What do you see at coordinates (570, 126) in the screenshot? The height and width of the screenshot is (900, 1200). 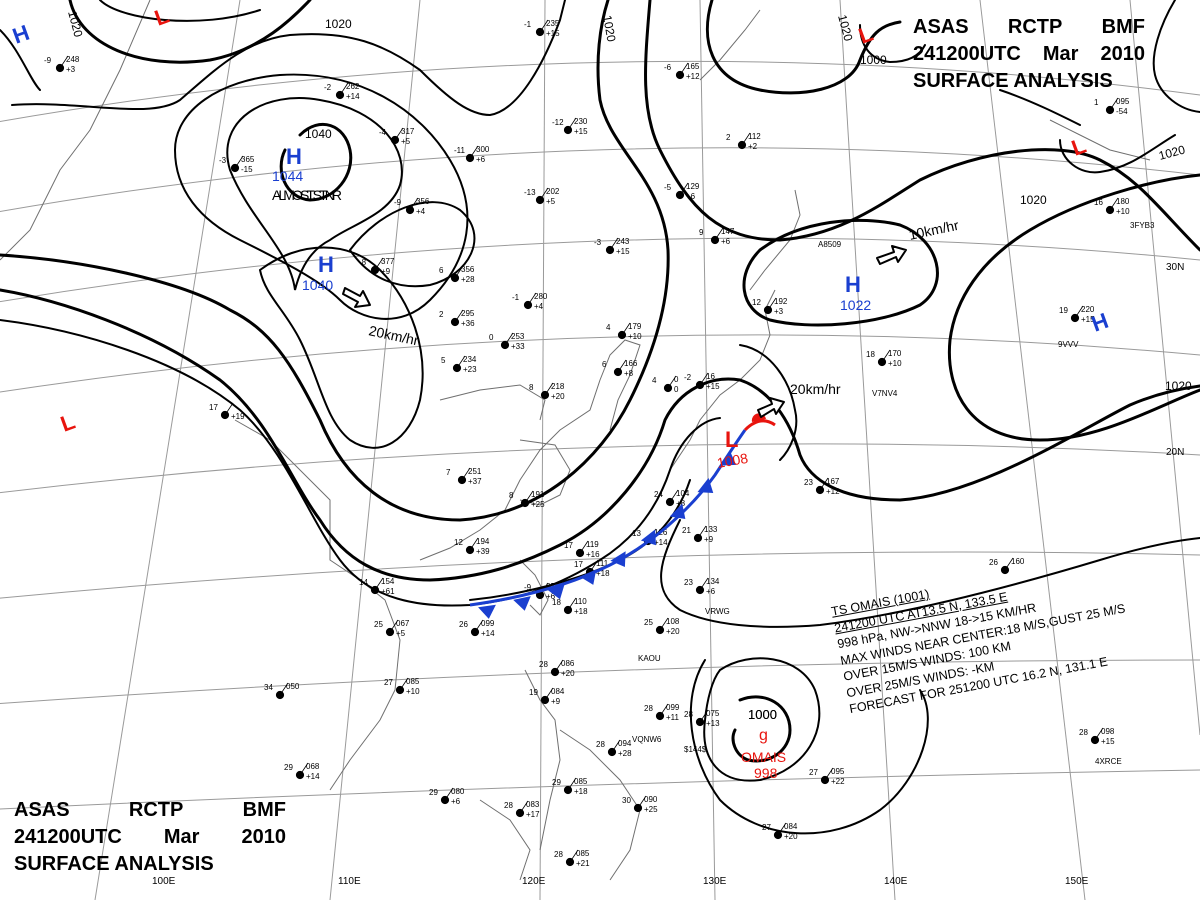 I see `station-plot: -12 230+15` at bounding box center [570, 126].